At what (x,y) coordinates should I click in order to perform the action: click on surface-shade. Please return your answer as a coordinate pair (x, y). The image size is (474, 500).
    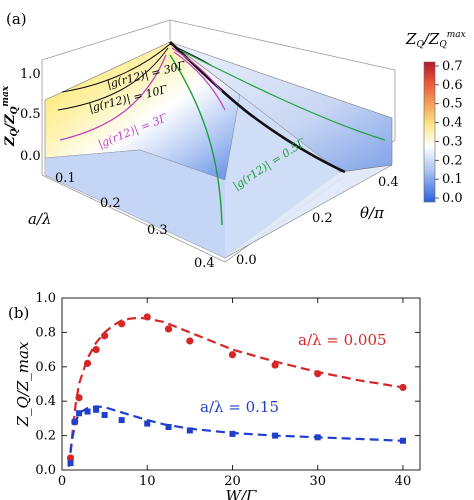
    Looking at the image, I should click on (135, 204).